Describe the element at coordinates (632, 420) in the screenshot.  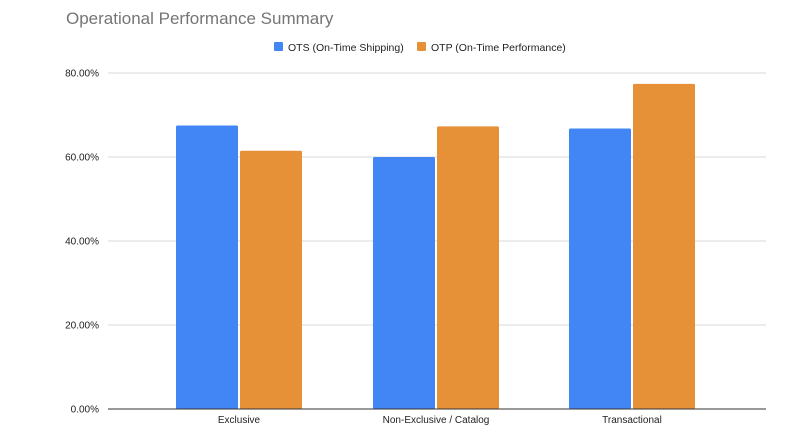
I see `x-tick-label: Transactional` at that location.